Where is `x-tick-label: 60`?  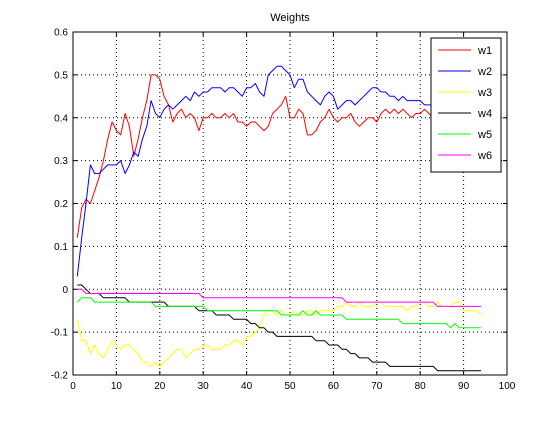
x-tick-label: 60 is located at coordinates (334, 386).